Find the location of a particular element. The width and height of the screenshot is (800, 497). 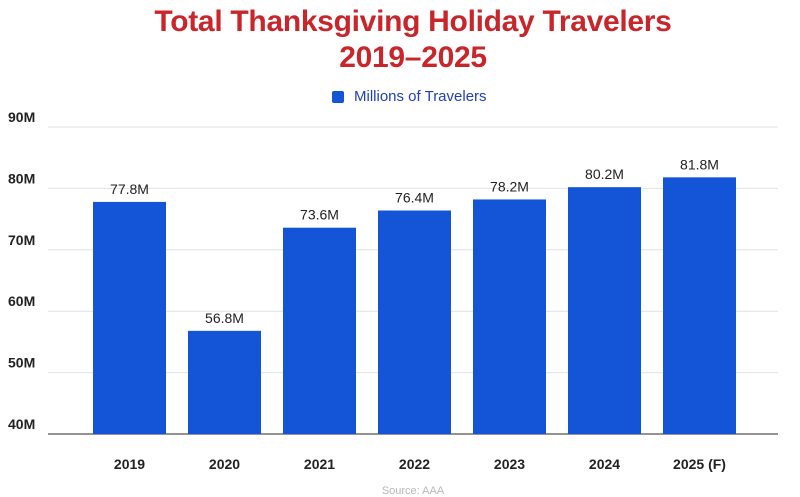

legend-label: Millions of Travelers is located at coordinates (420, 96).